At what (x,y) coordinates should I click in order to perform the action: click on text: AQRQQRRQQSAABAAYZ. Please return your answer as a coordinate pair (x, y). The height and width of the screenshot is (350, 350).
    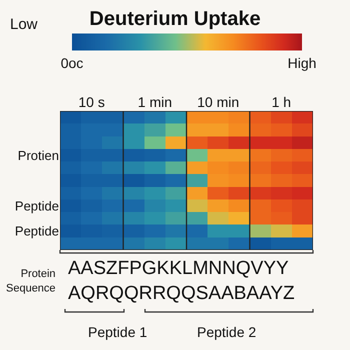
    Looking at the image, I should click on (182, 293).